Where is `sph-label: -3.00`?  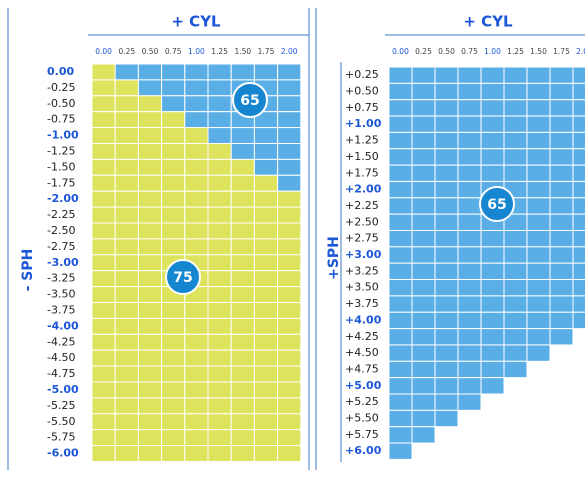 sph-label: -3.00 is located at coordinates (63, 262).